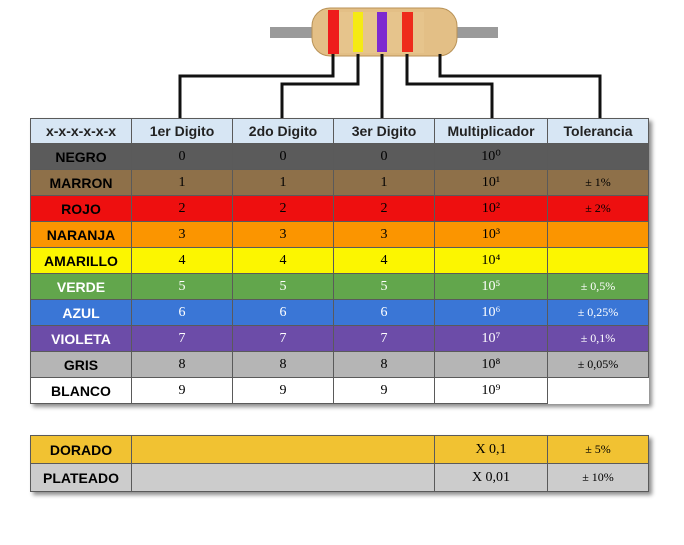  Describe the element at coordinates (81, 390) in the screenshot. I see `color-name: BLANCO` at that location.